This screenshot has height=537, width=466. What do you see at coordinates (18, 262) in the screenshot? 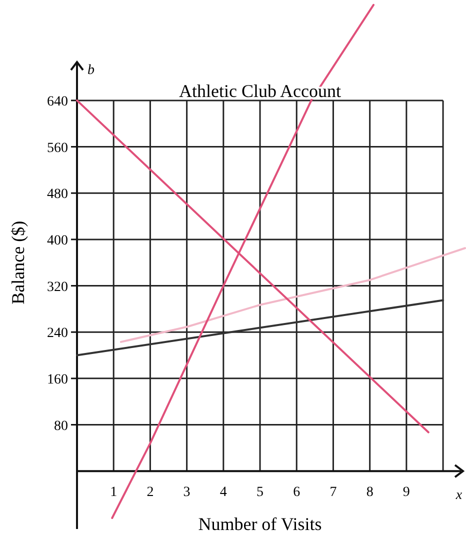
I see `y-axis-title: Balance ($)` at bounding box center [18, 262].